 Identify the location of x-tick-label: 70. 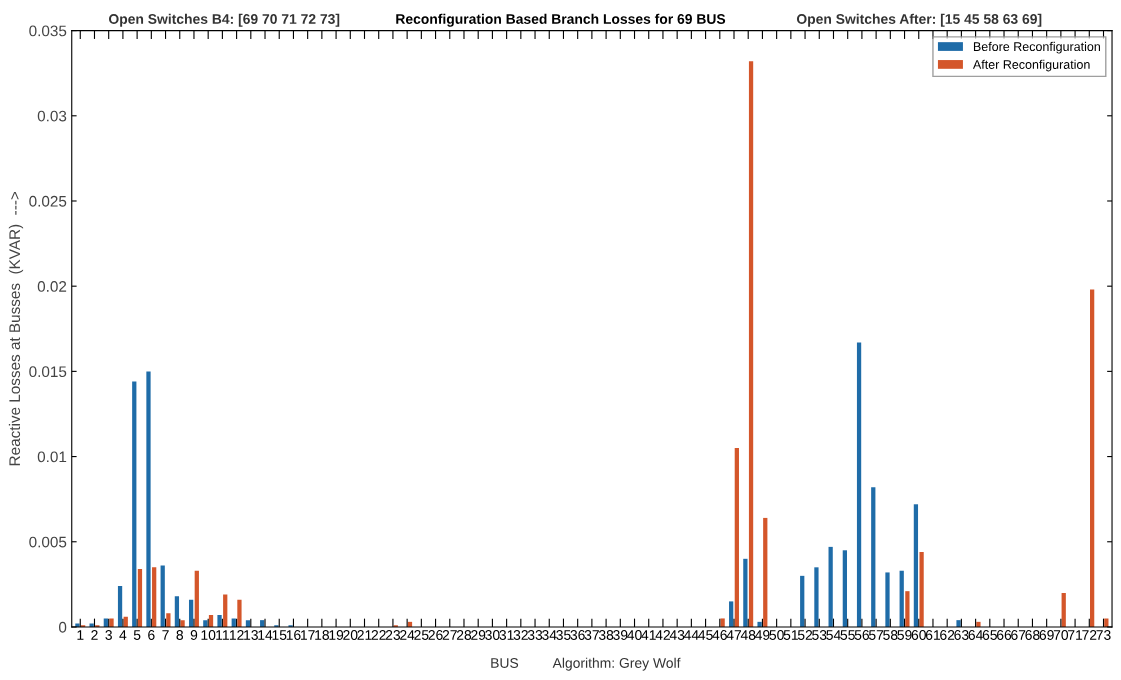
(1061, 635).